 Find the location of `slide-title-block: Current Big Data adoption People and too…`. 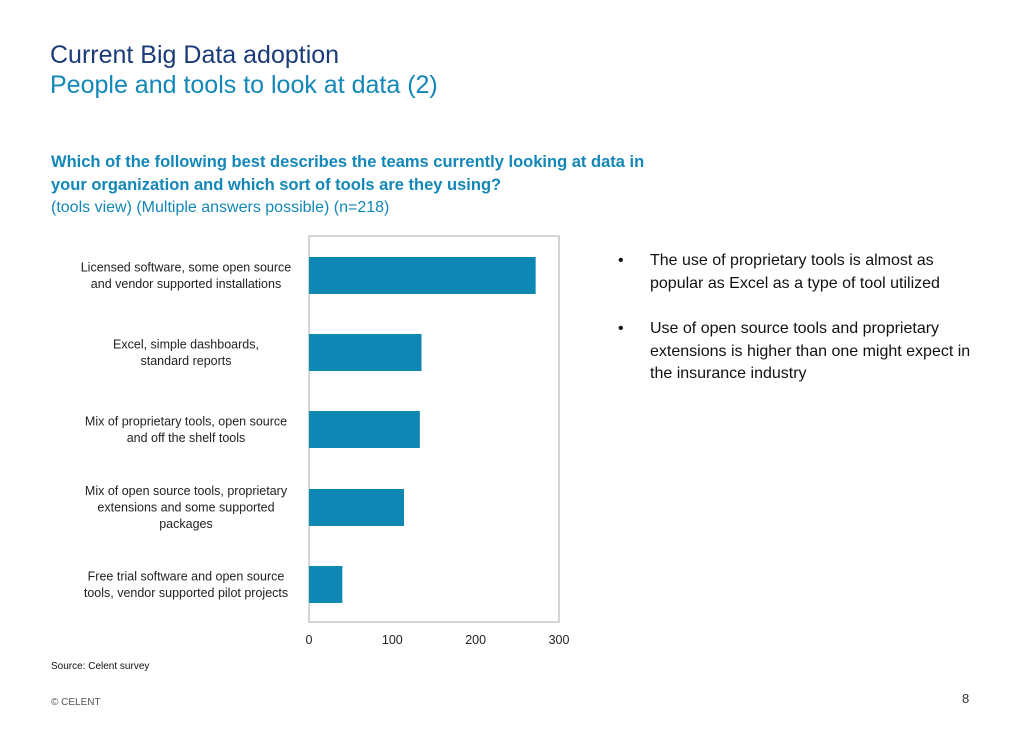

slide-title-block: Current Big Data adoption People and too… is located at coordinates (244, 70).